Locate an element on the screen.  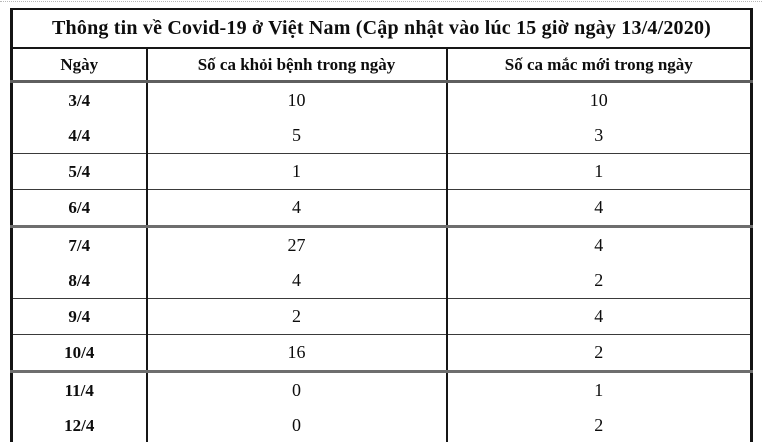
date-cell: 5/4 is located at coordinates (79, 171).